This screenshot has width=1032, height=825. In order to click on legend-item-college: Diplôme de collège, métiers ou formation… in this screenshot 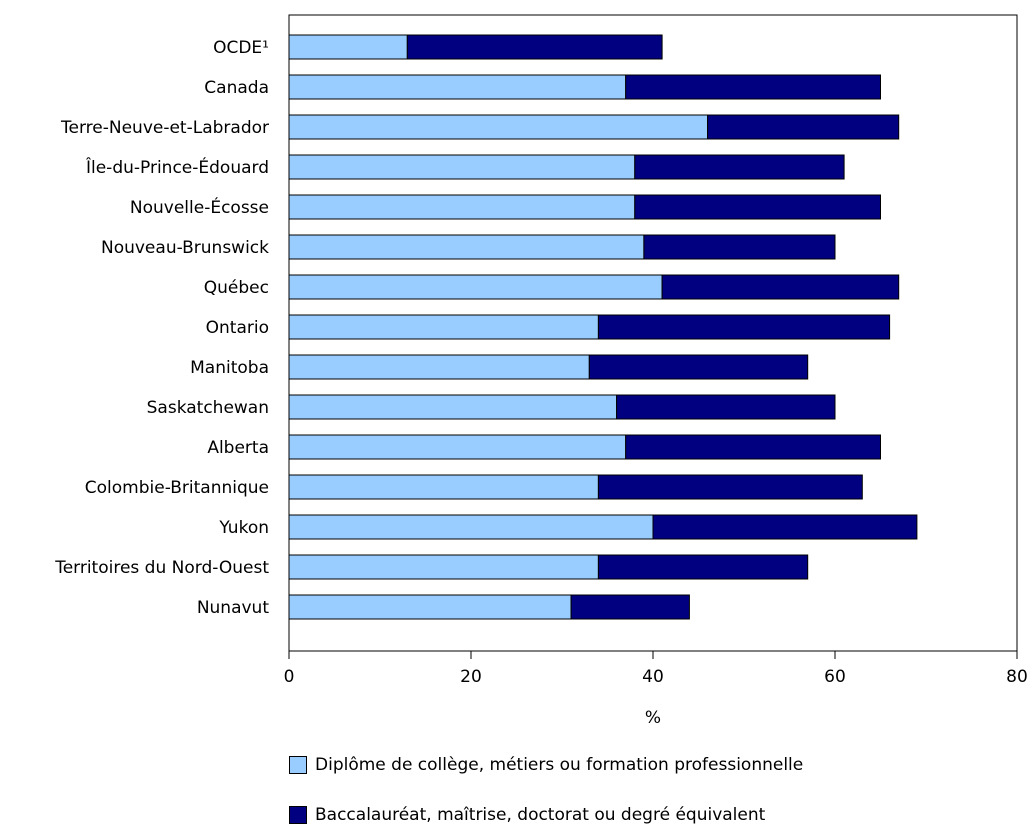, I will do `click(546, 765)`.